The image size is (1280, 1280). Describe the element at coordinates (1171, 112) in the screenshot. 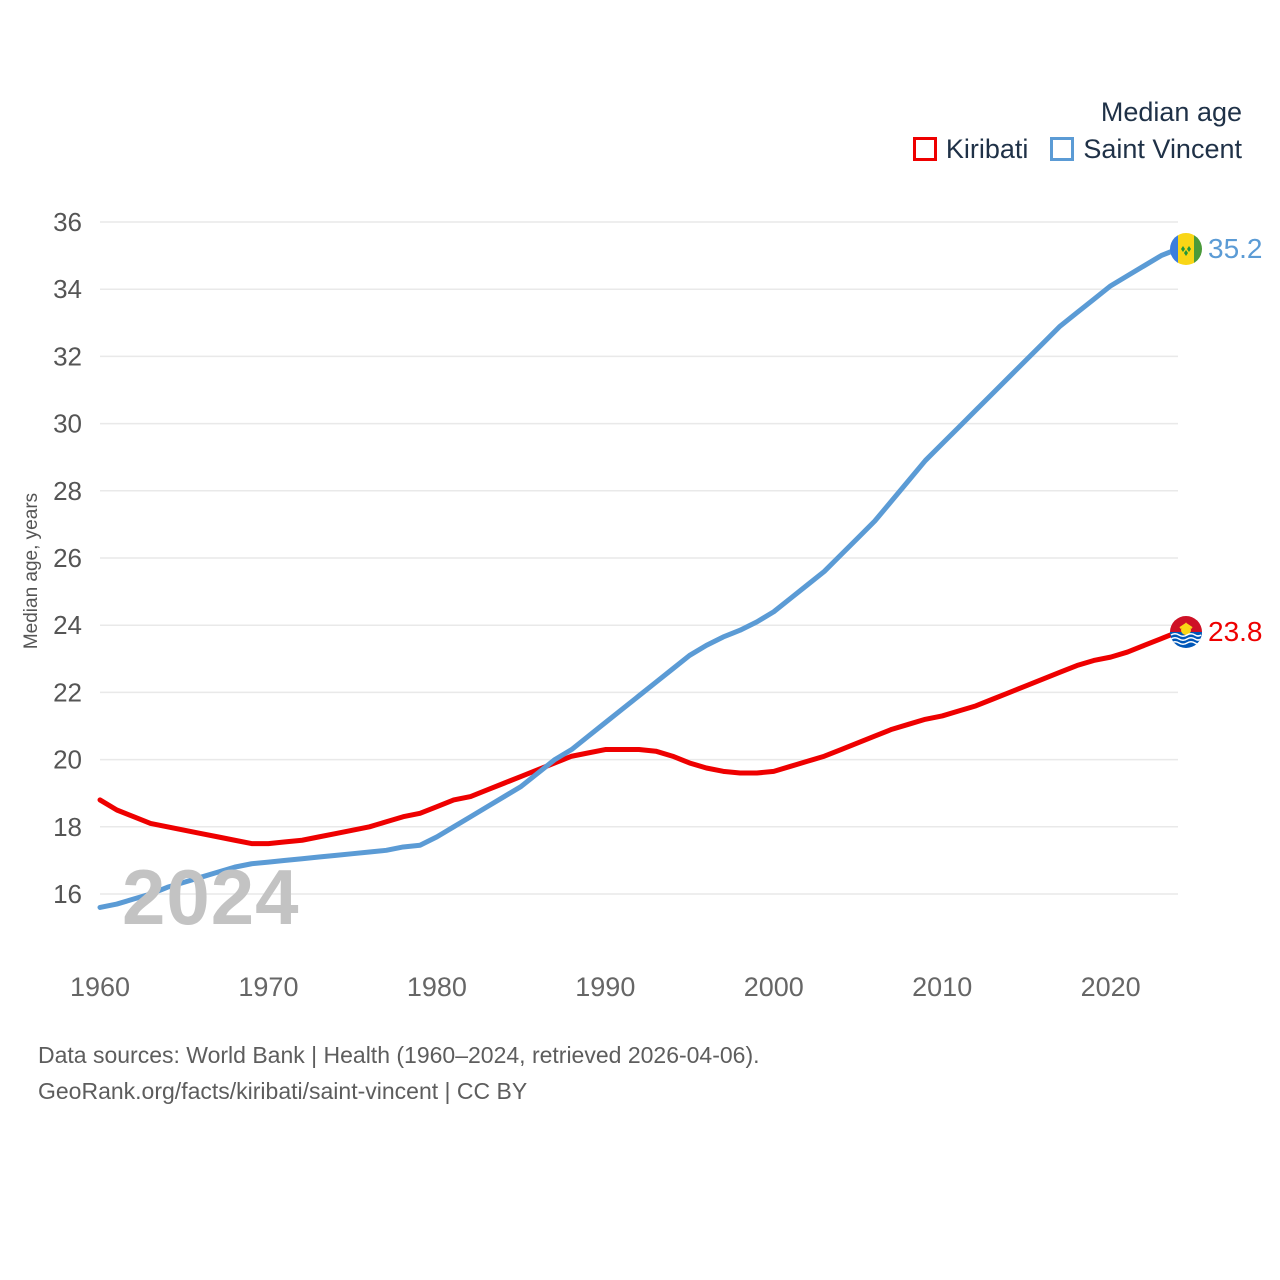

I see `legend-title: Median age` at that location.